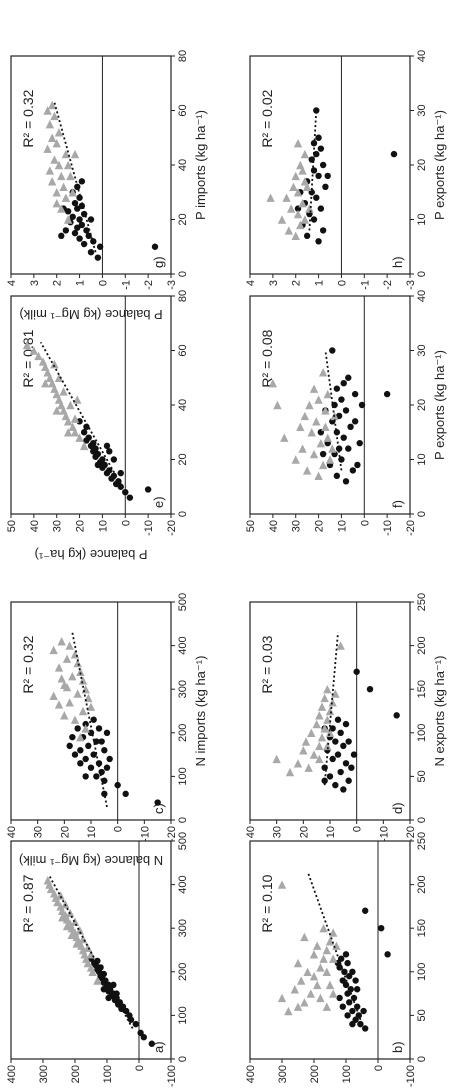 The image size is (474, 1092). I want to click on y-tick-label: -2, so click(388, 285).